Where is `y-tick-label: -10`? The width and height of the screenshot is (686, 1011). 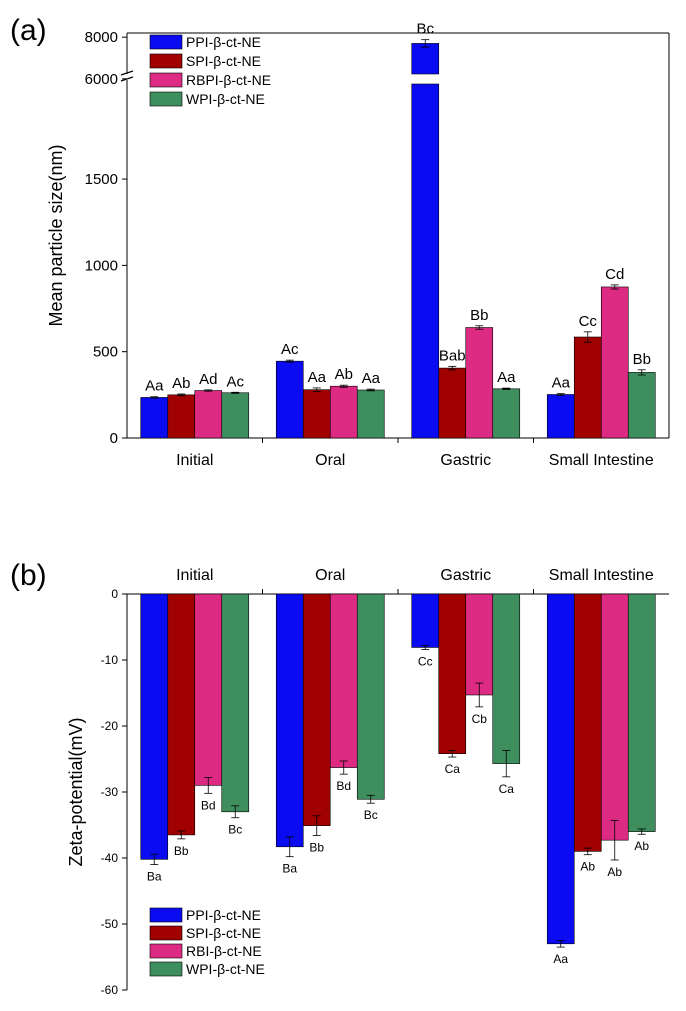 y-tick-label: -10 is located at coordinates (110, 660).